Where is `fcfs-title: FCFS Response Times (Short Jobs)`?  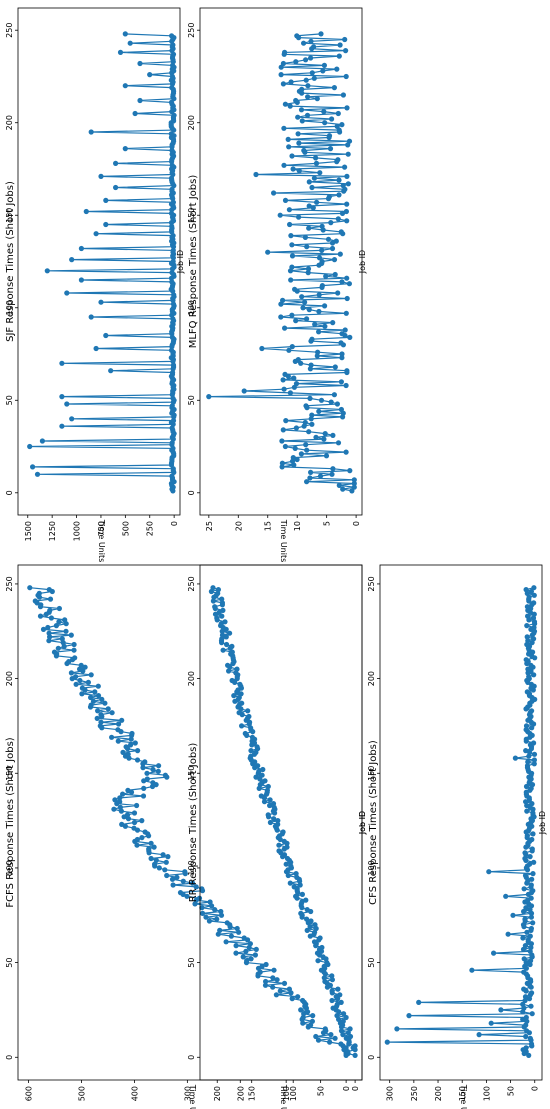 fcfs-title: FCFS Response Times (Short Jobs) is located at coordinates (10, 822).